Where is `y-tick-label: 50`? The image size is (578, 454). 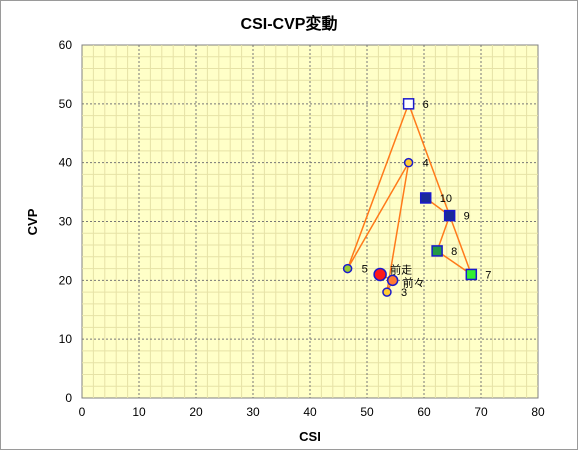 y-tick-label: 50 is located at coordinates (66, 104).